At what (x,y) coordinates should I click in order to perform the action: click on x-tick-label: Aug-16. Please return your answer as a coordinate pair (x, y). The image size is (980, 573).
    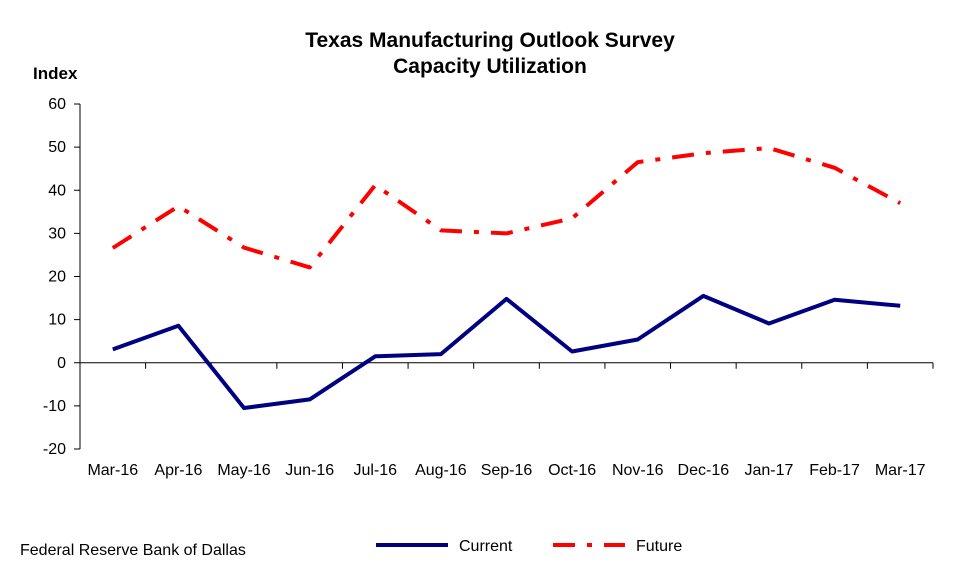
    Looking at the image, I should click on (441, 470).